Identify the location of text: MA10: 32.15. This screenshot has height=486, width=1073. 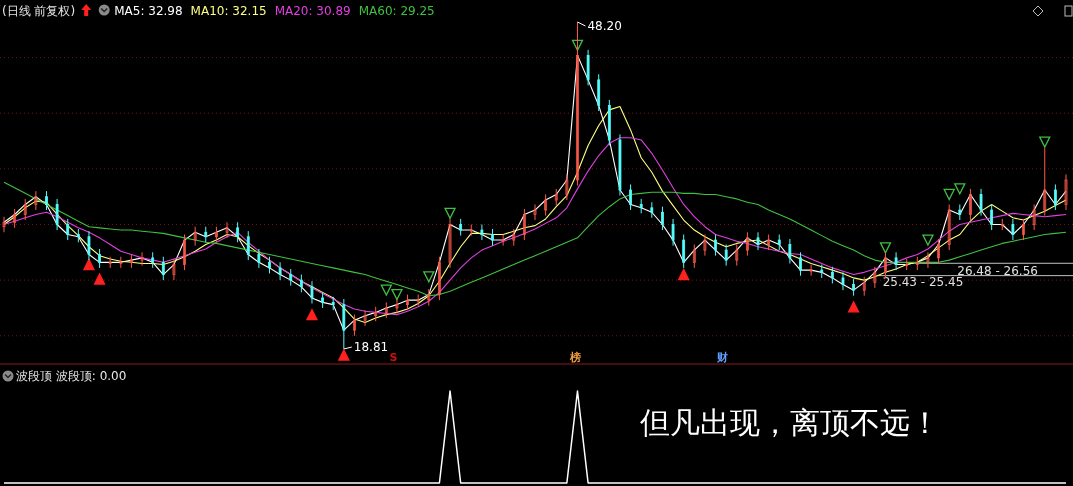
(228, 11).